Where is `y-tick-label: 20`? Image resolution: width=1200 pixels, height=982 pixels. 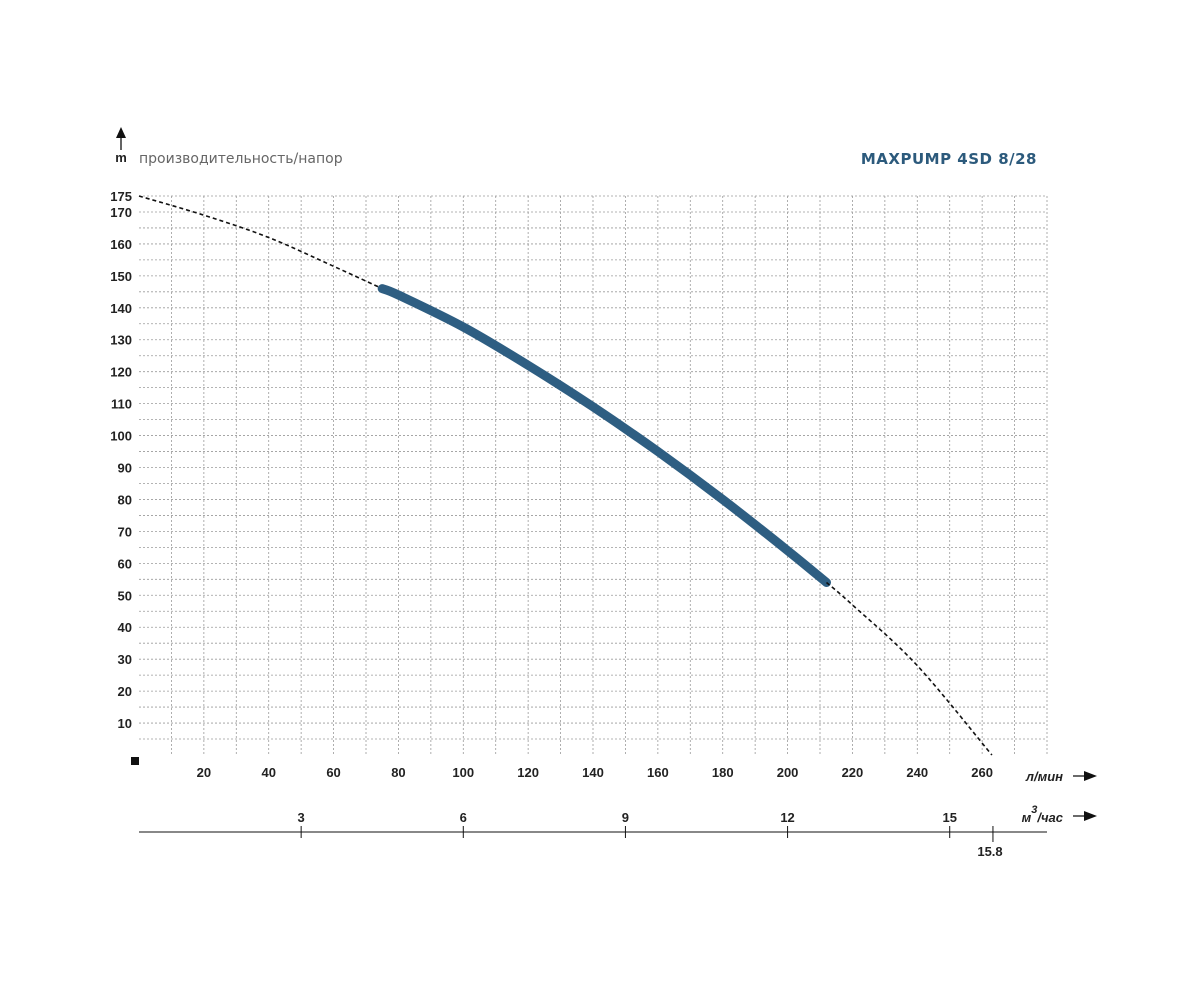
y-tick-label: 20 is located at coordinates (125, 691).